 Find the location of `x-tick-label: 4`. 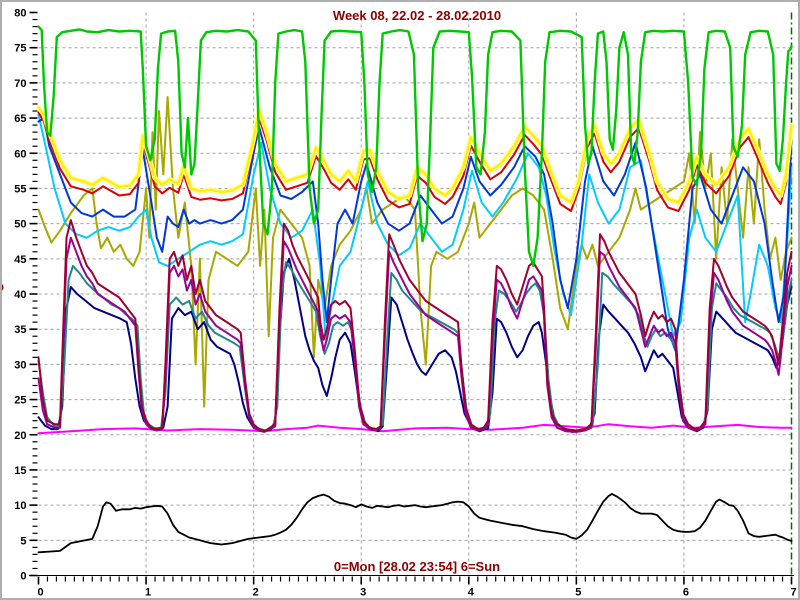

x-tick-label: 4 is located at coordinates (471, 593).